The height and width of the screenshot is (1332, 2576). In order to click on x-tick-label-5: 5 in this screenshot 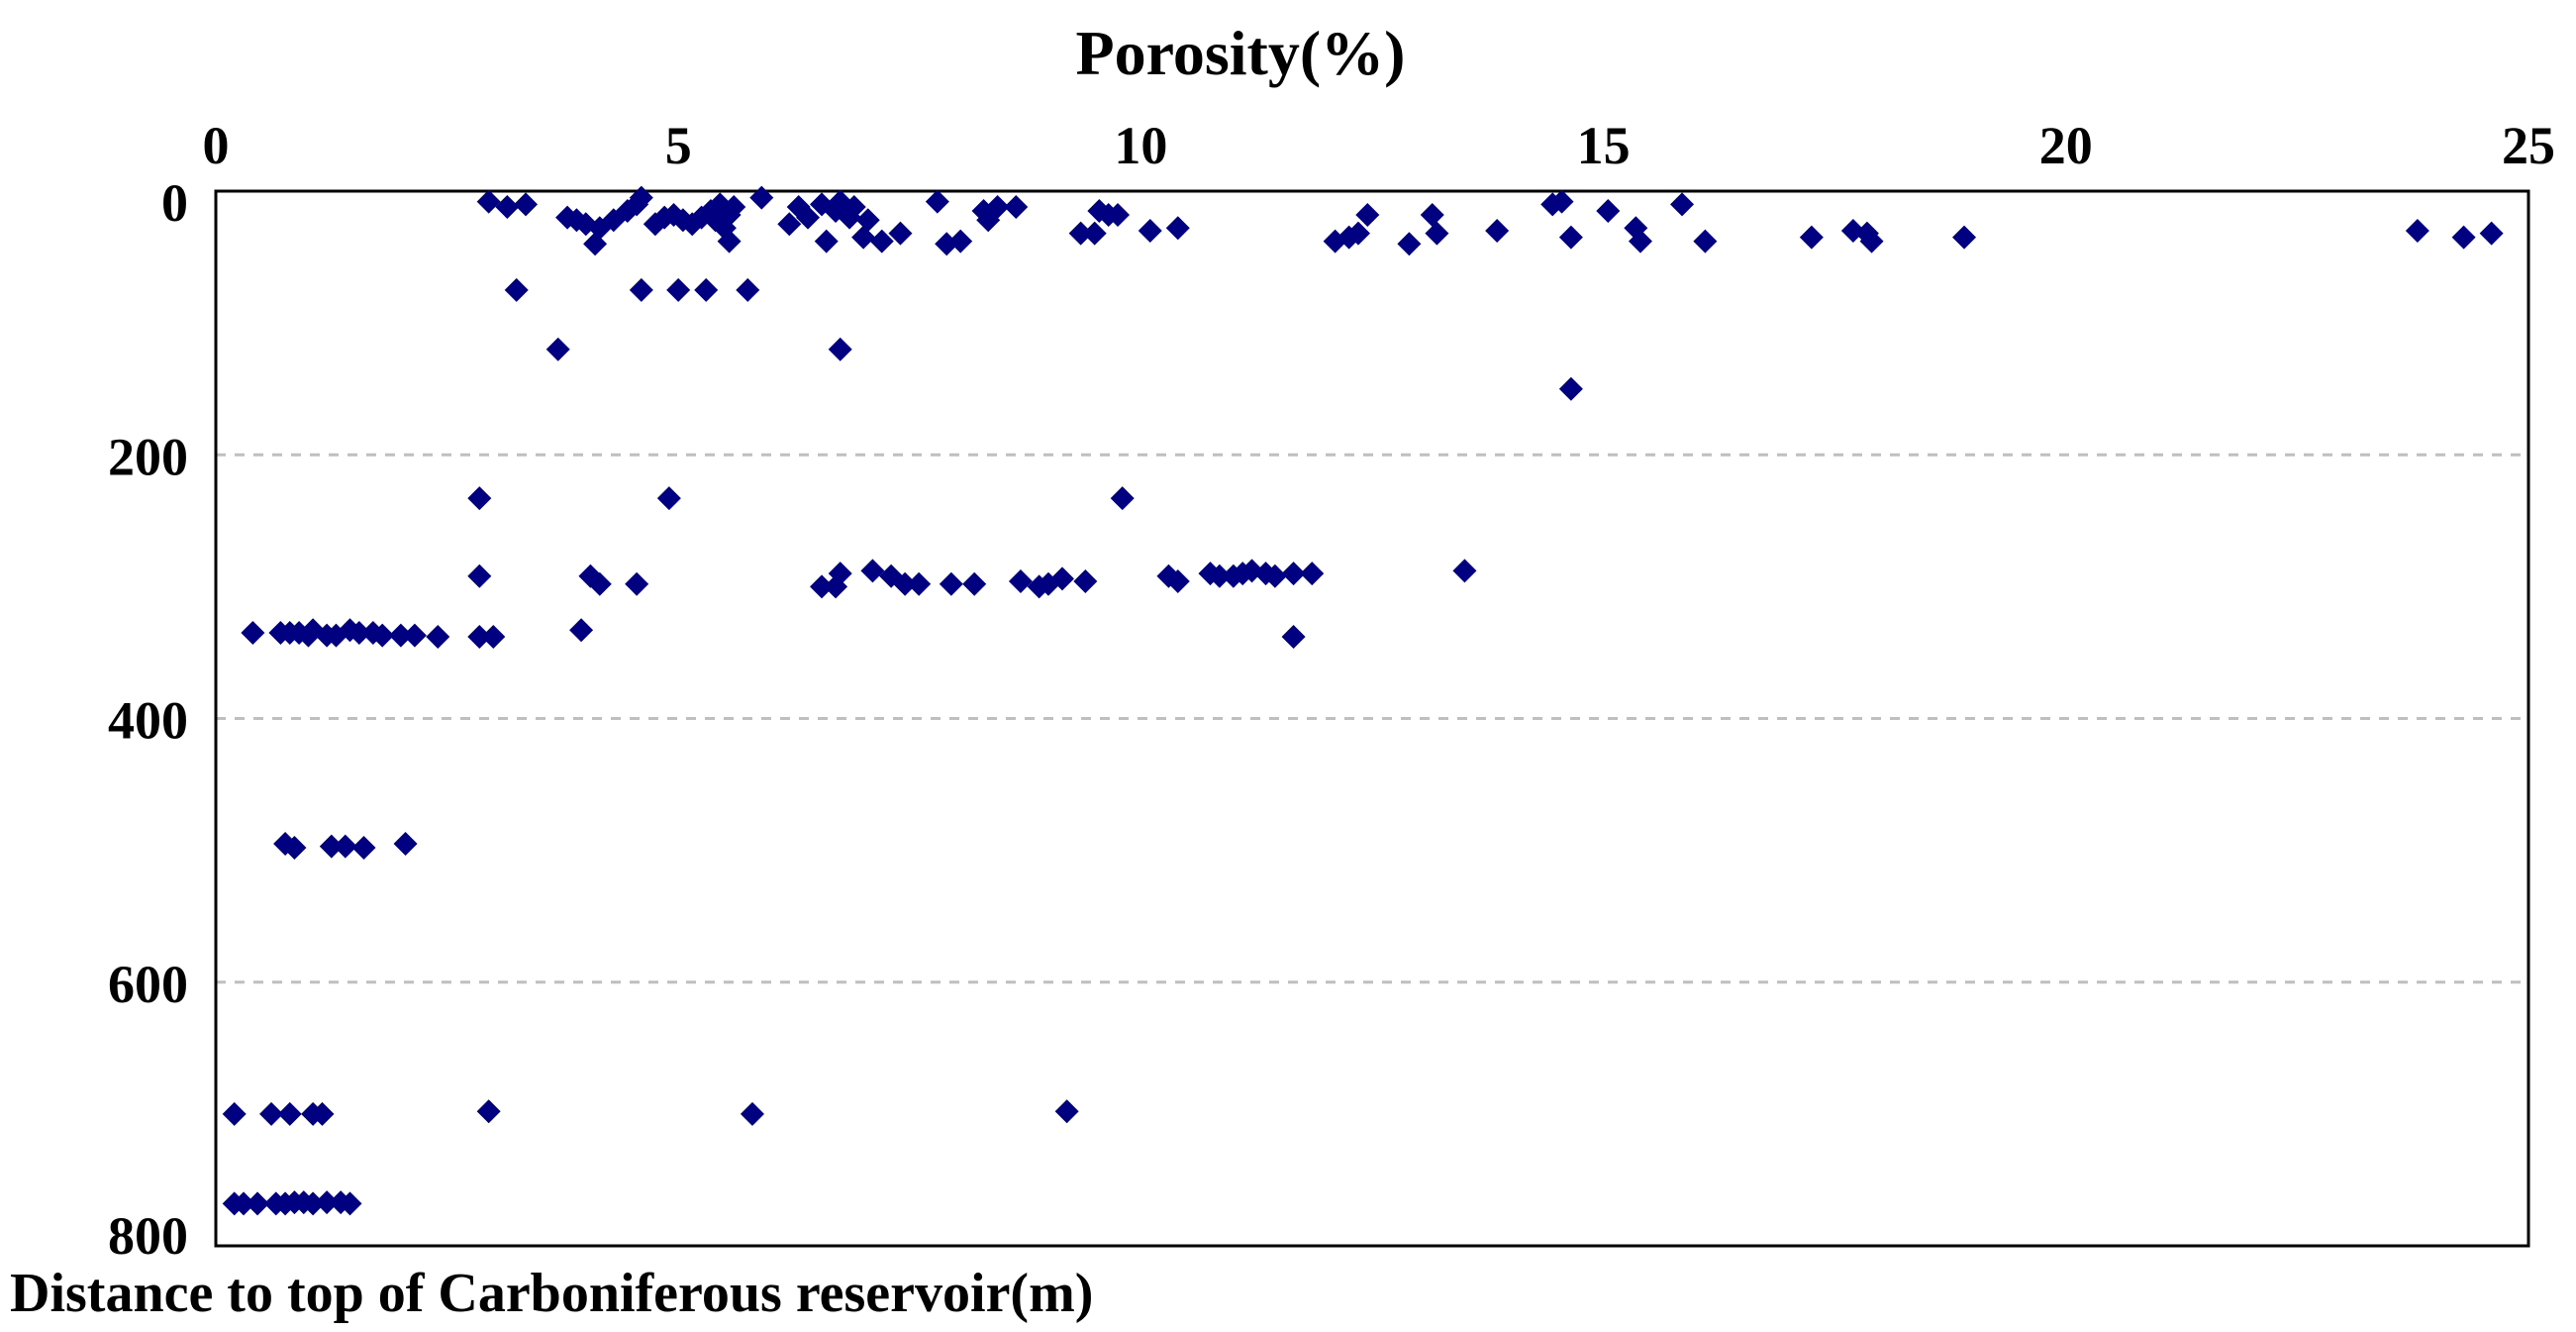, I will do `click(679, 146)`.